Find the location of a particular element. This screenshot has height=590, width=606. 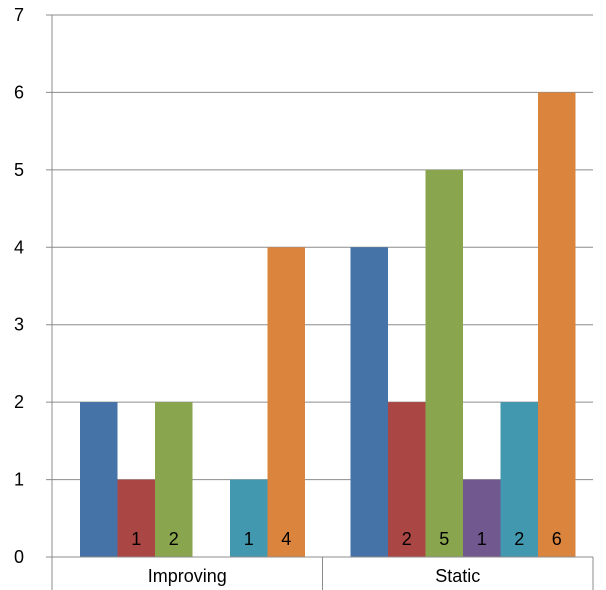

x-category-label: Static is located at coordinates (457, 576).